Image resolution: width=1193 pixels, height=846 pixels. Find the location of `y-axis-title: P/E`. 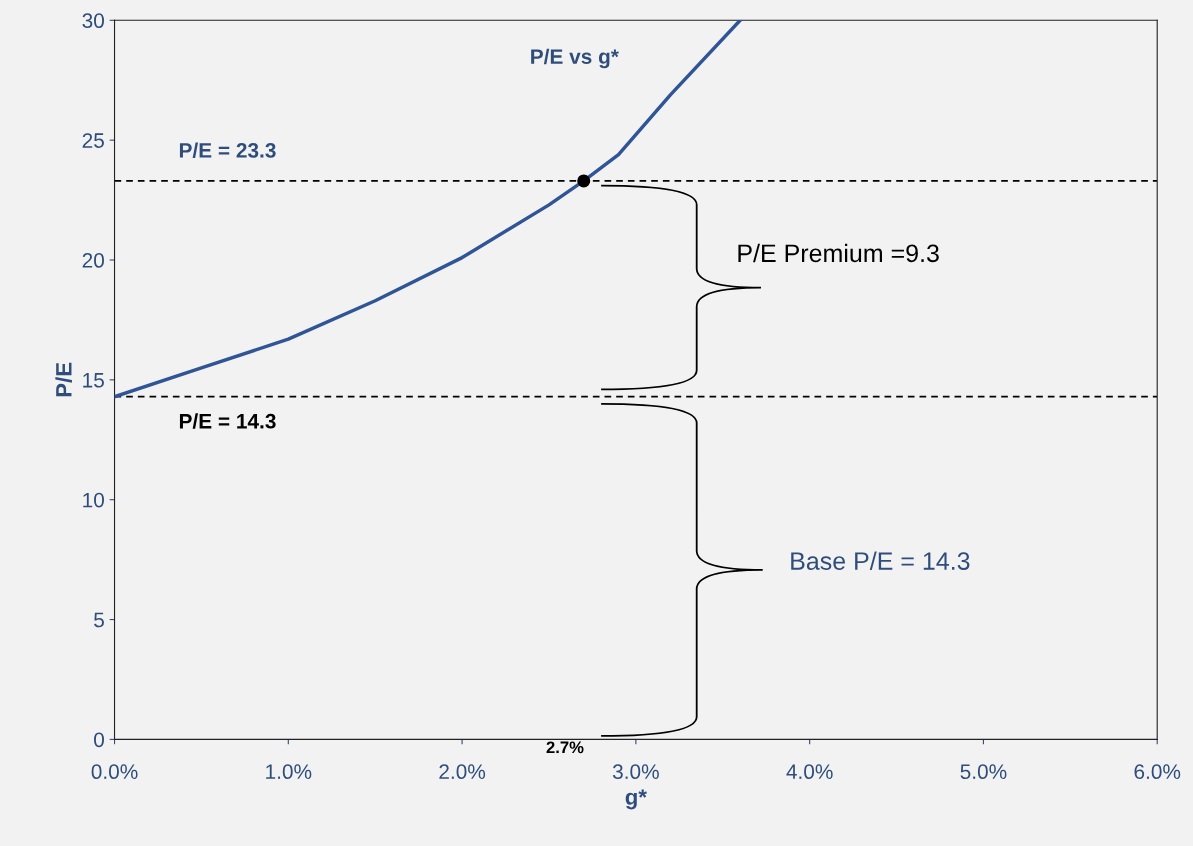

y-axis-title: P/E is located at coordinates (63, 379).